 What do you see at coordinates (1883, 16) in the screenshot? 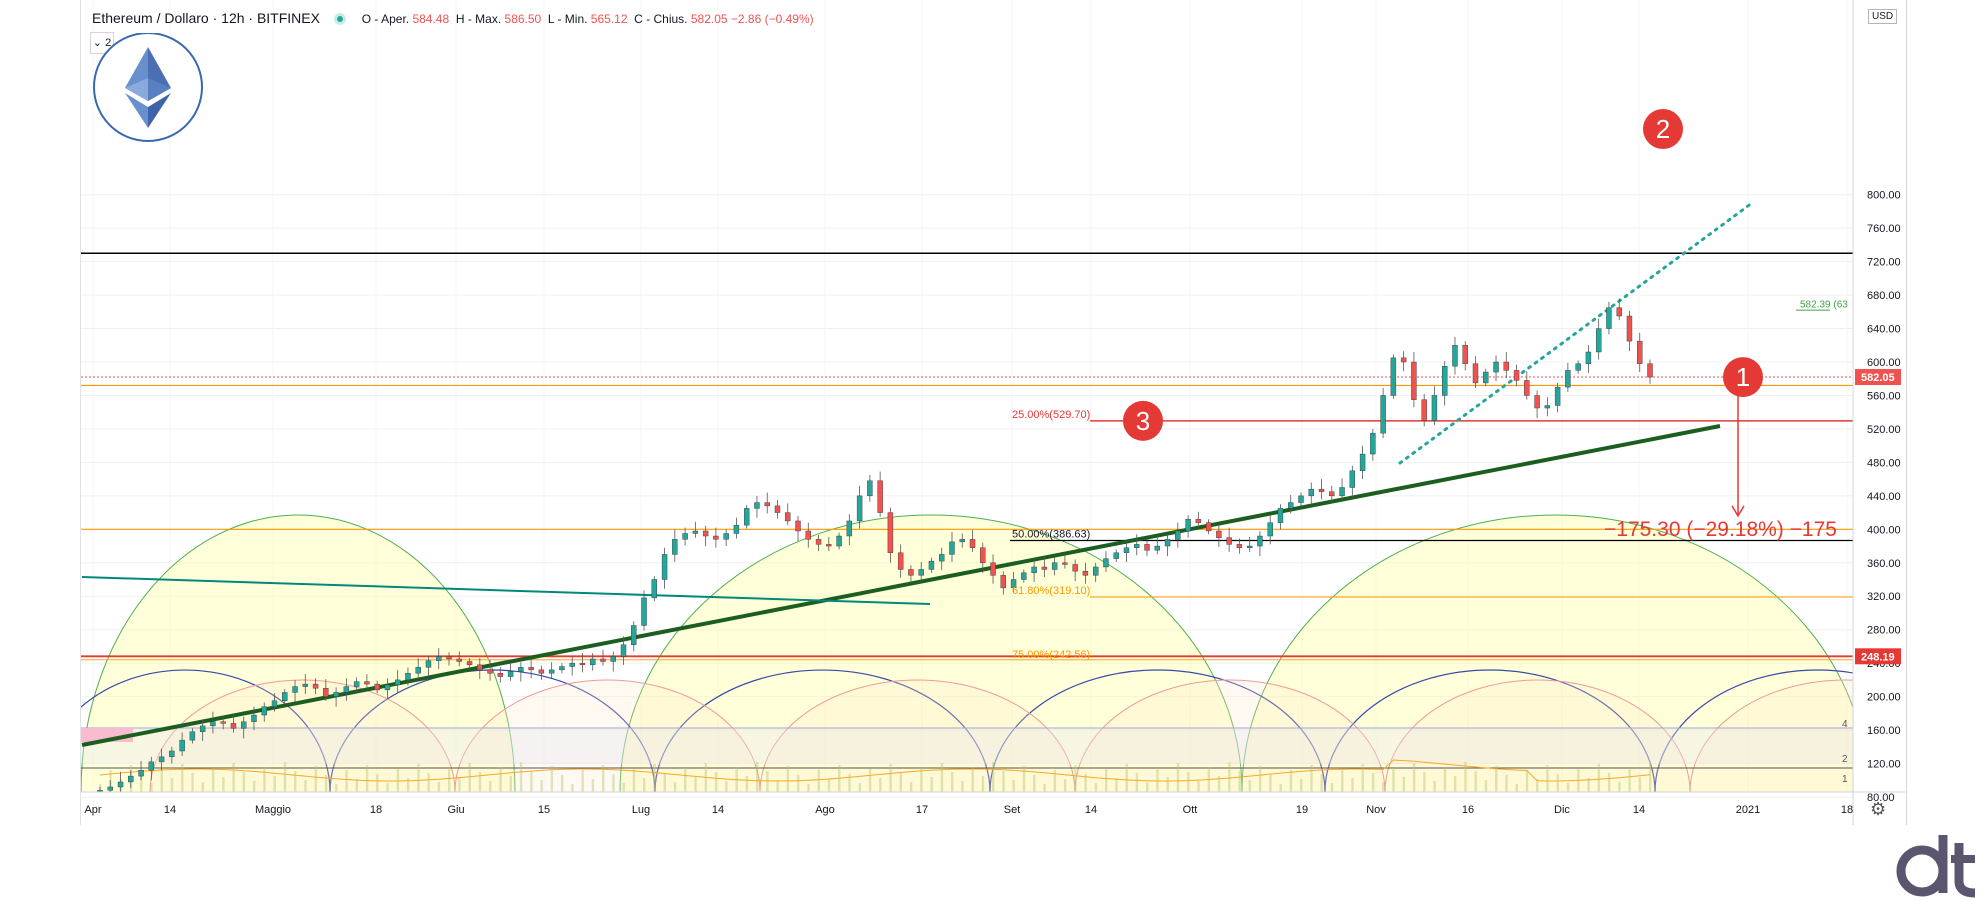
I see `currency-badge: USD` at bounding box center [1883, 16].